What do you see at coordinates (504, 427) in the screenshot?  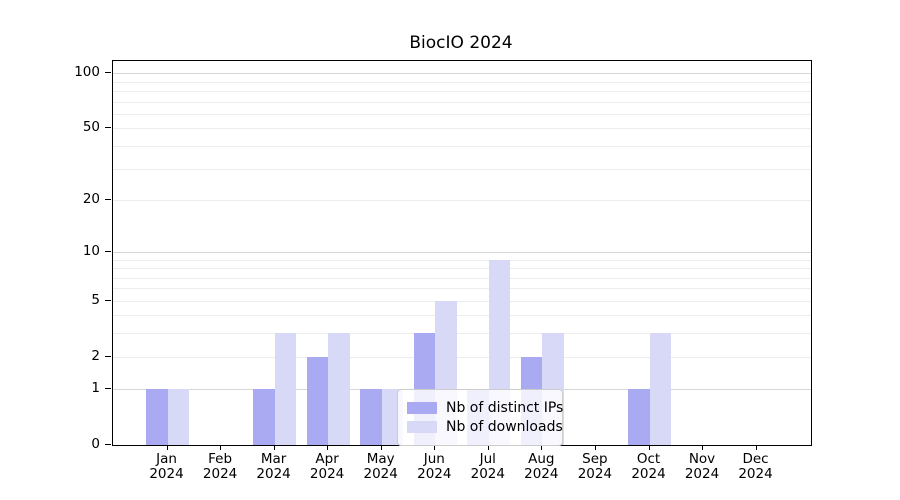 I see `legend-label-downloads: Nb of downloads` at bounding box center [504, 427].